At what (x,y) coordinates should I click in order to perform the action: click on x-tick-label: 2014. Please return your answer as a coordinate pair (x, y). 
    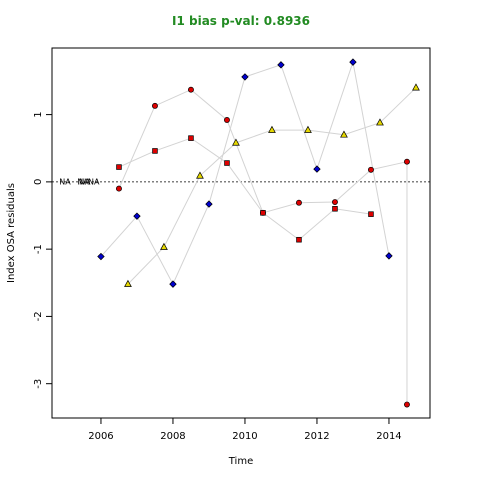
    Looking at the image, I should click on (388, 436).